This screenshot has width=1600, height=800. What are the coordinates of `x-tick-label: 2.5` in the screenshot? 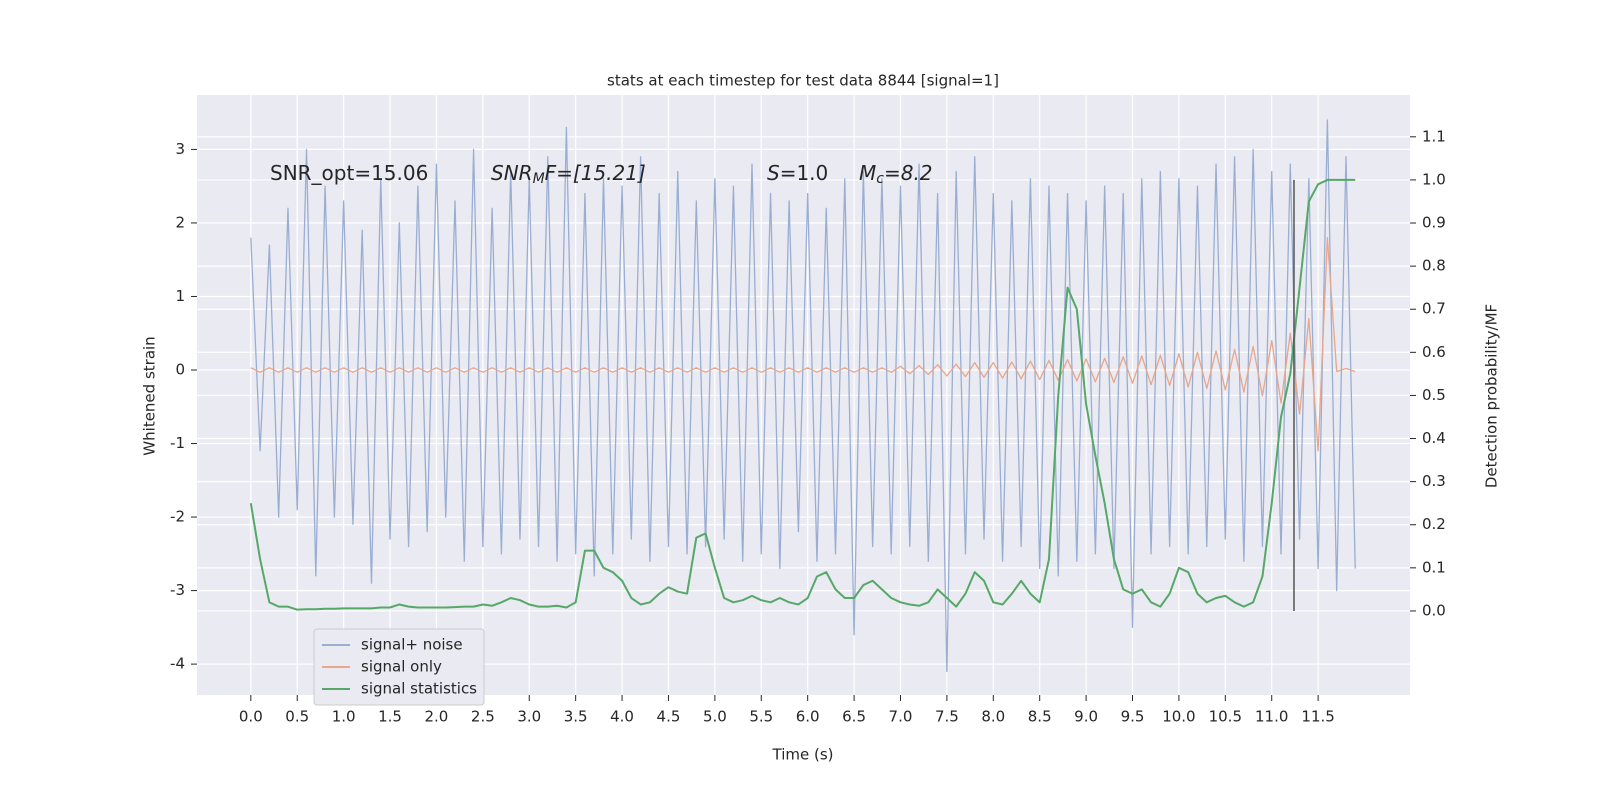 It's located at (483, 717).